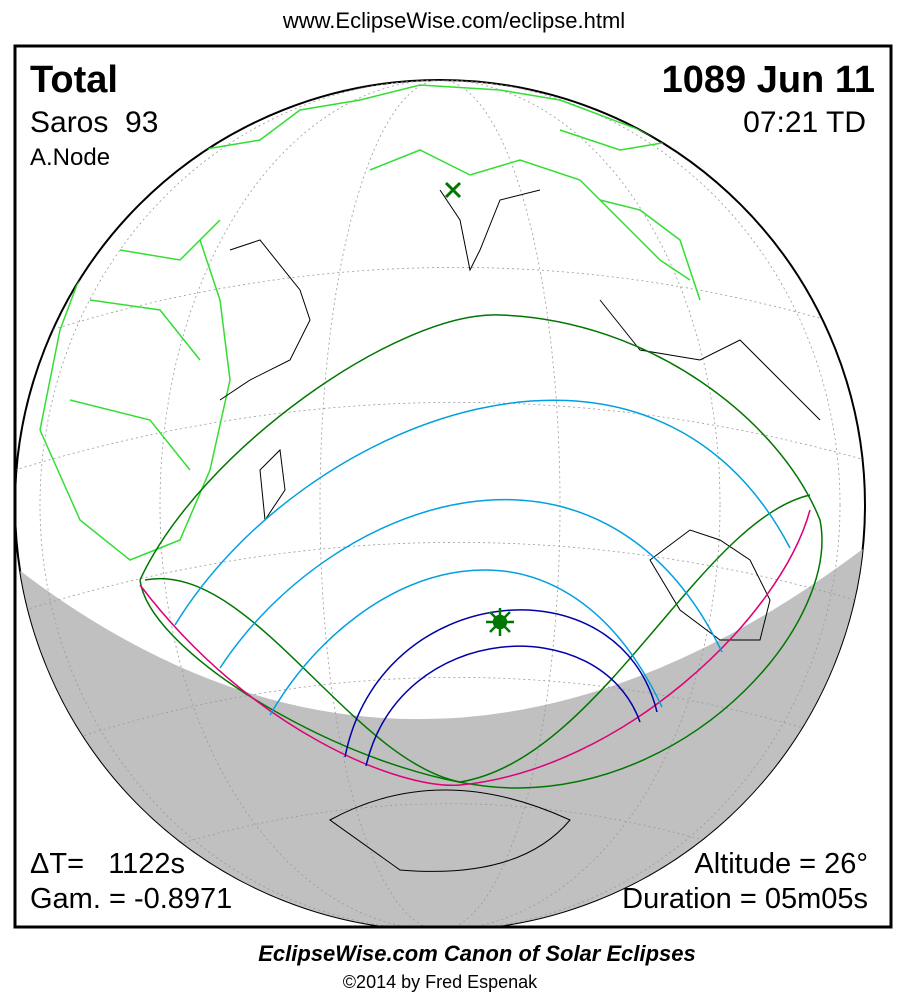 The image size is (908, 1004). Describe the element at coordinates (500, 622) in the screenshot. I see `greatest-eclipse` at that location.